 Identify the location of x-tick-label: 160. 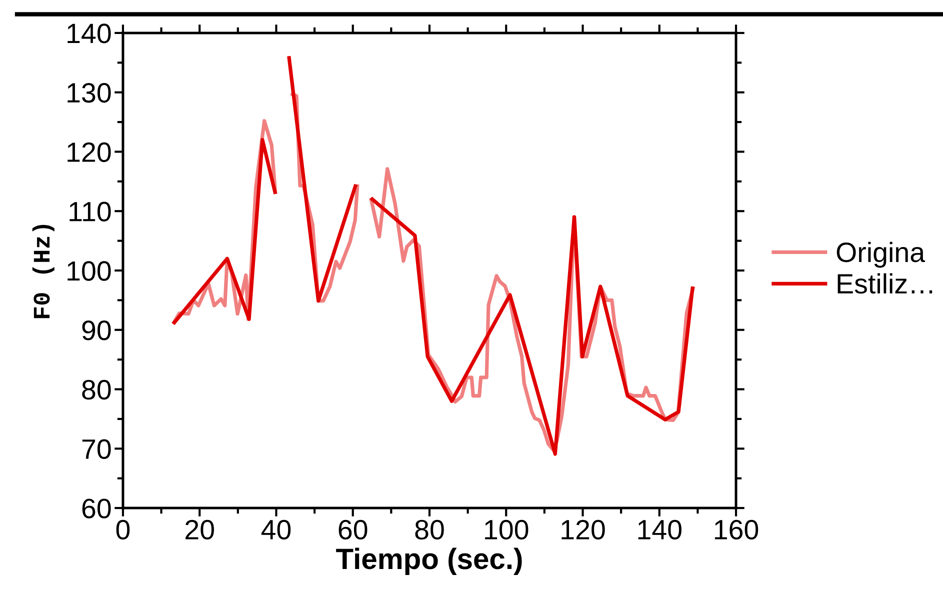
(736, 530).